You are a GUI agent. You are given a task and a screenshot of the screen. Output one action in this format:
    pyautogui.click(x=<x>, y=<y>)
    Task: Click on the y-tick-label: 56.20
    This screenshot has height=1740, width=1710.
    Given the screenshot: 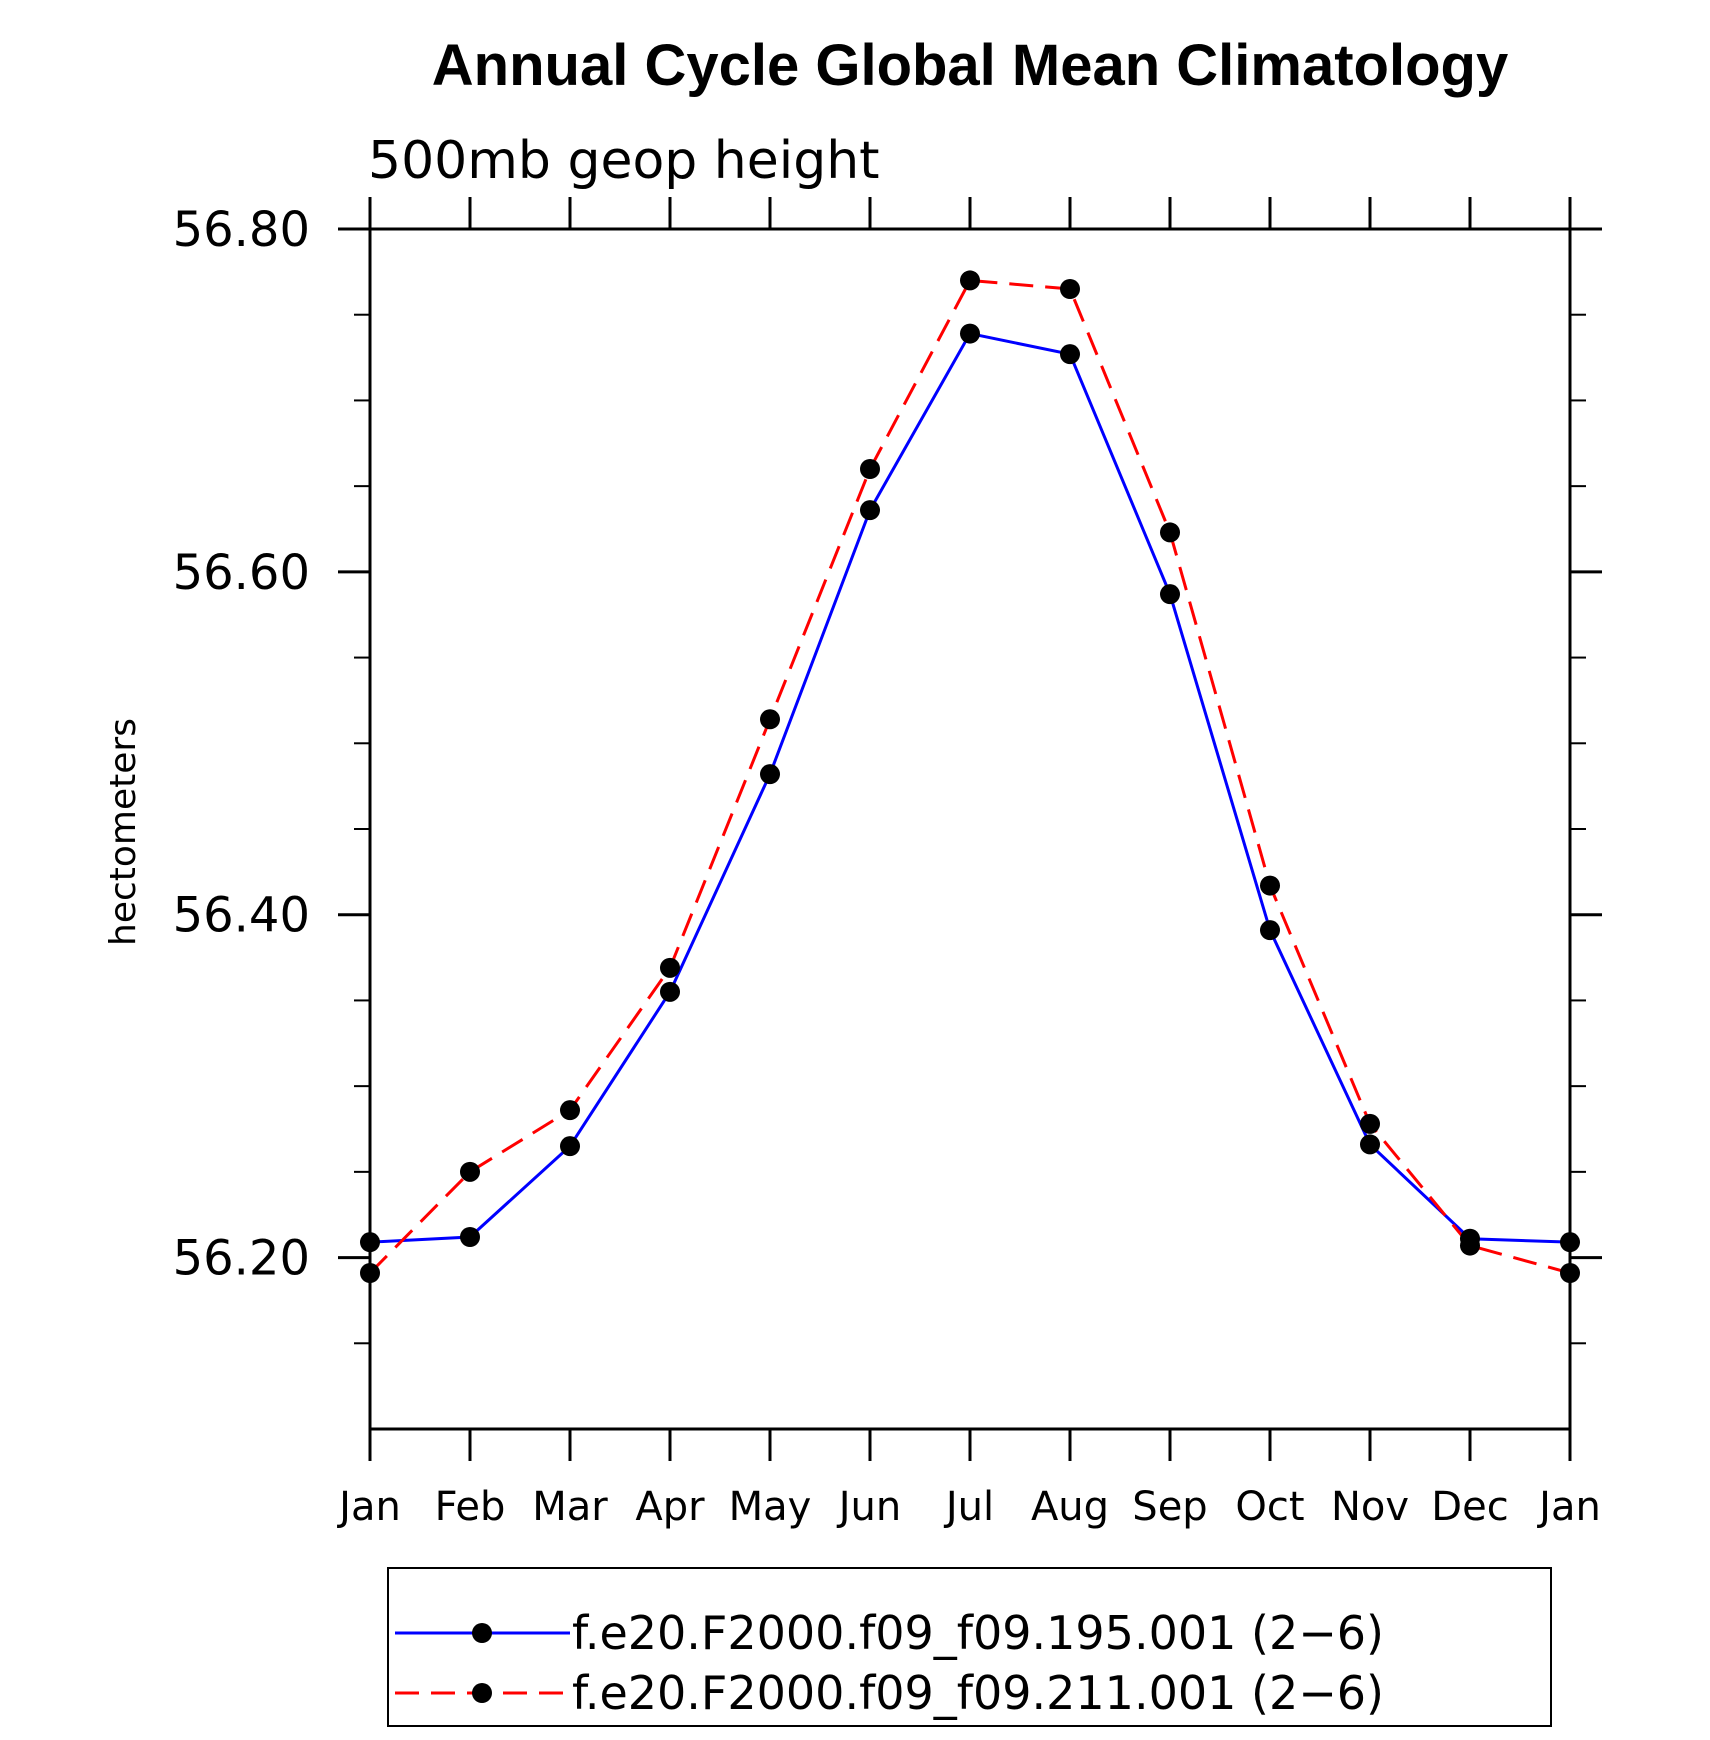 What is the action you would take?
    pyautogui.click(x=241, y=1259)
    